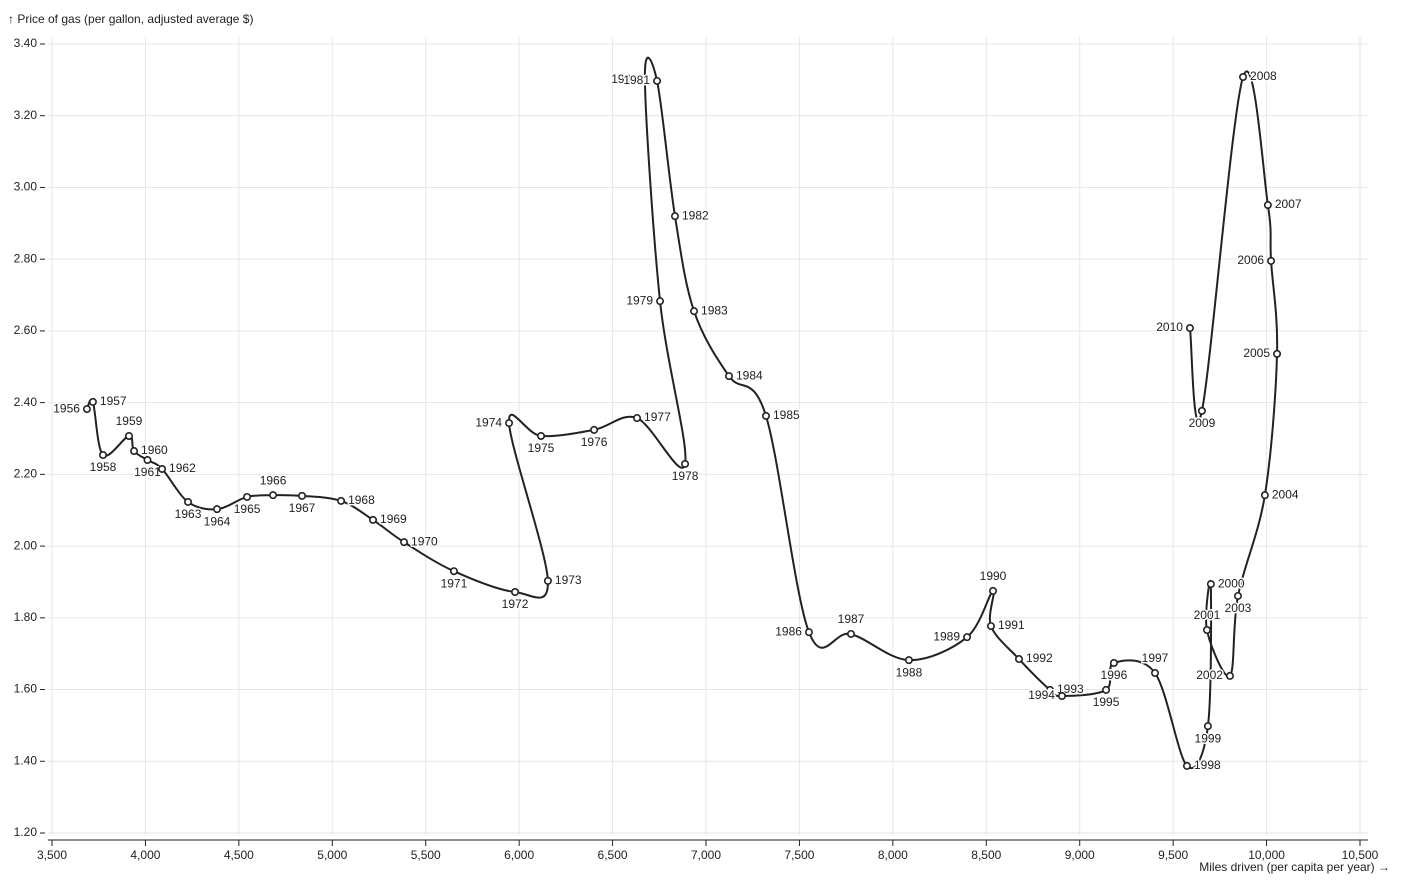 The image size is (1402, 889). Describe the element at coordinates (26, 115) in the screenshot. I see `y-tick-label: 3.20` at that location.